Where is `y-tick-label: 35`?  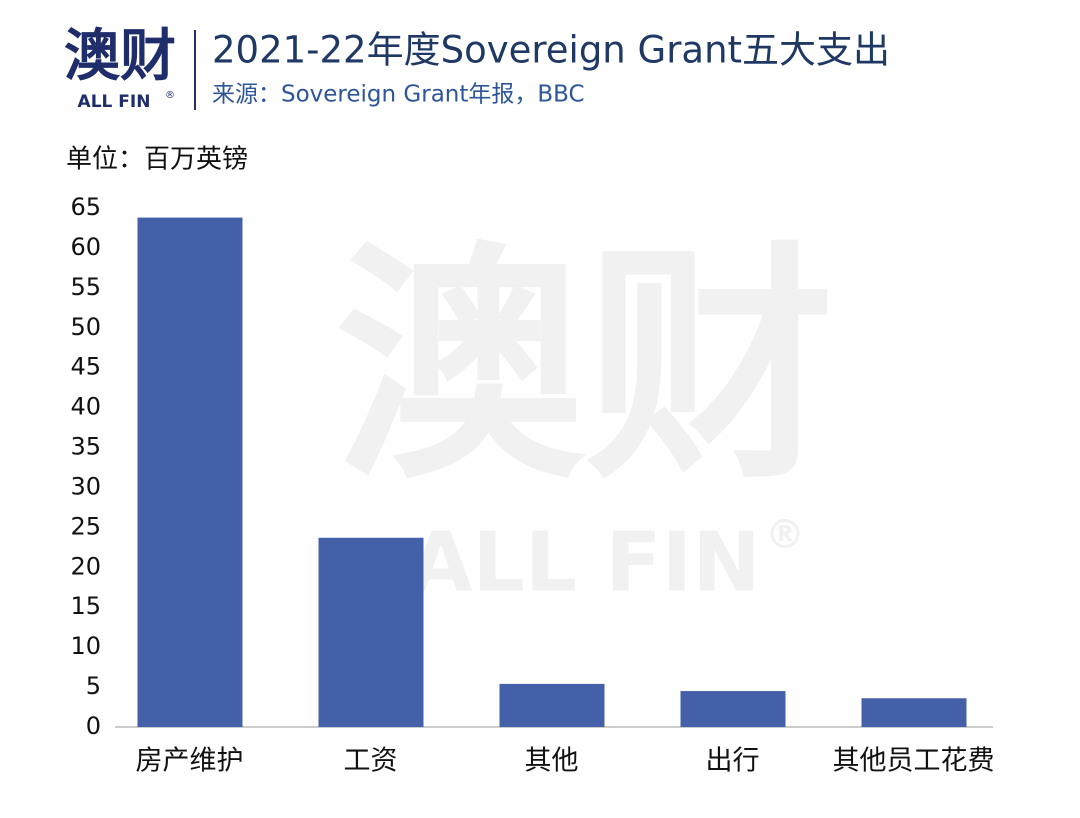 y-tick-label: 35 is located at coordinates (85, 447).